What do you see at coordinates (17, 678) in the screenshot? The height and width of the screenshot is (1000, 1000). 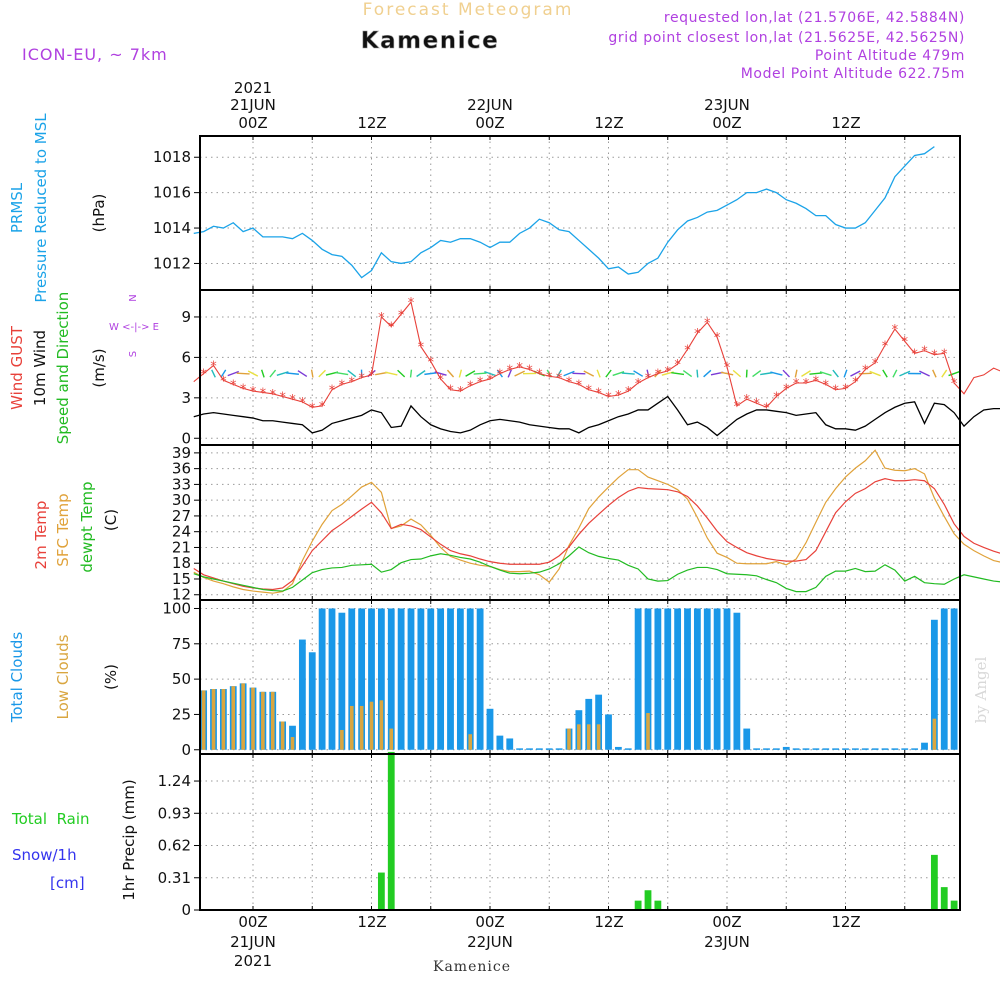 I see `total-clouds-label: Total Clouds` at bounding box center [17, 678].